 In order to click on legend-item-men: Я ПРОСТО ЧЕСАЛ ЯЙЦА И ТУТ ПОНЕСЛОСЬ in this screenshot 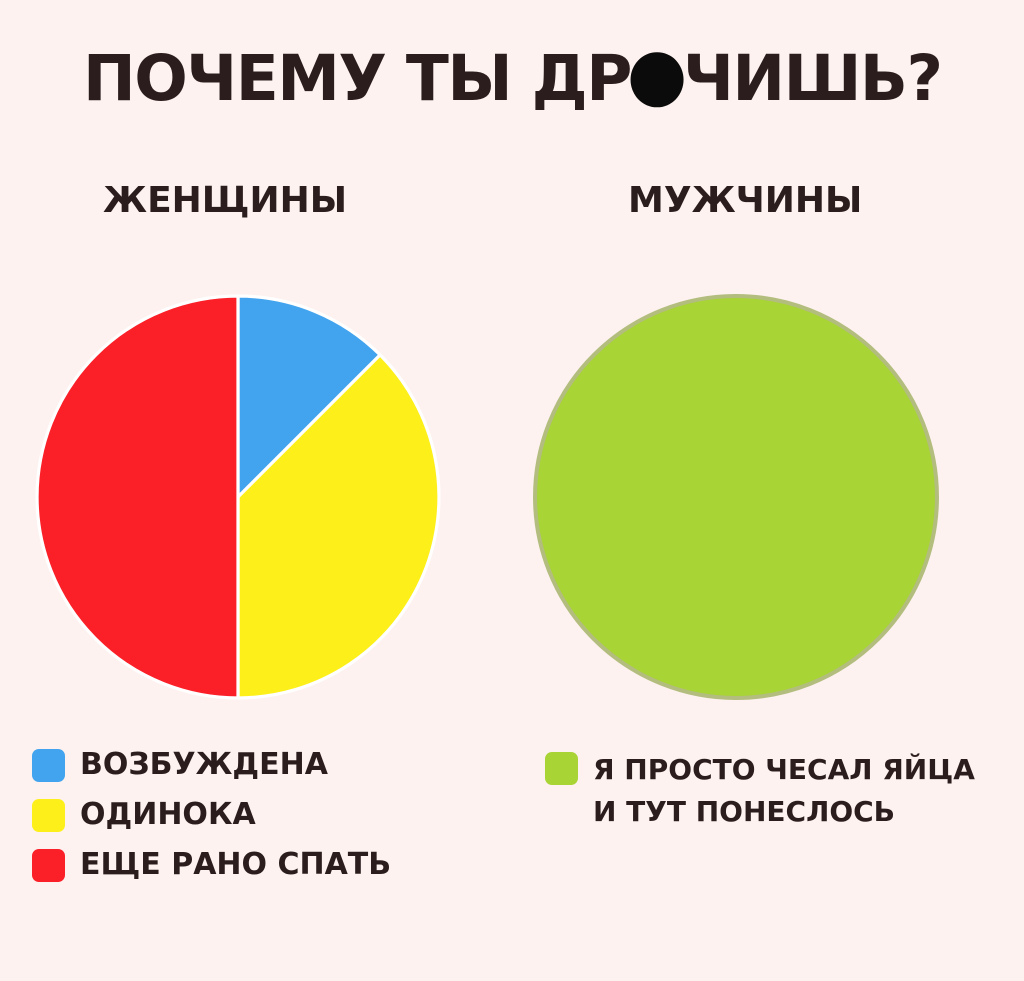, I will do `click(769, 792)`.